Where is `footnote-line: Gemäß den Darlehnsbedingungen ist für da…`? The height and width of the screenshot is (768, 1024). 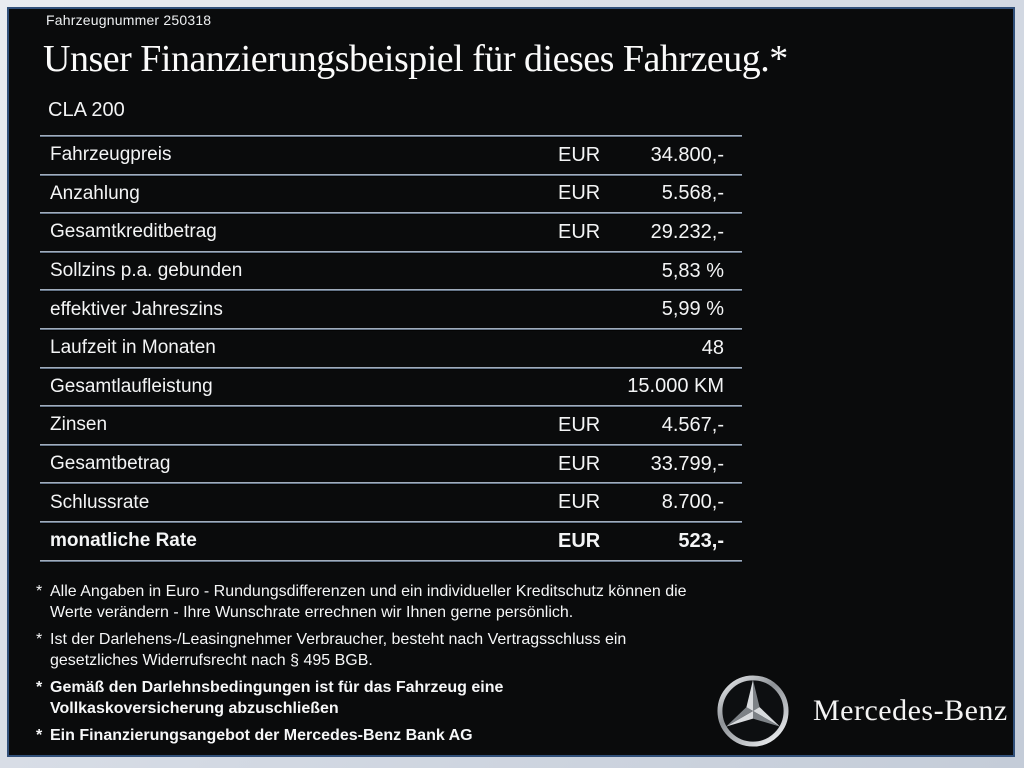
footnote-line: Gemäß den Darlehnsbedingungen ist für da… is located at coordinates (277, 687).